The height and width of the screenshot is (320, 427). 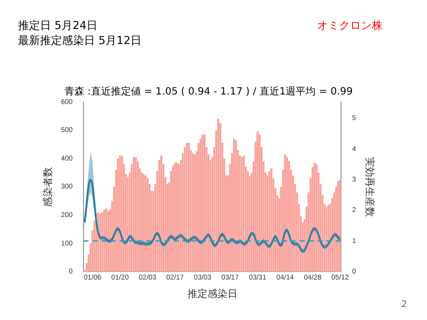 I want to click on x-axis-title: 推定感染日, so click(x=212, y=294).